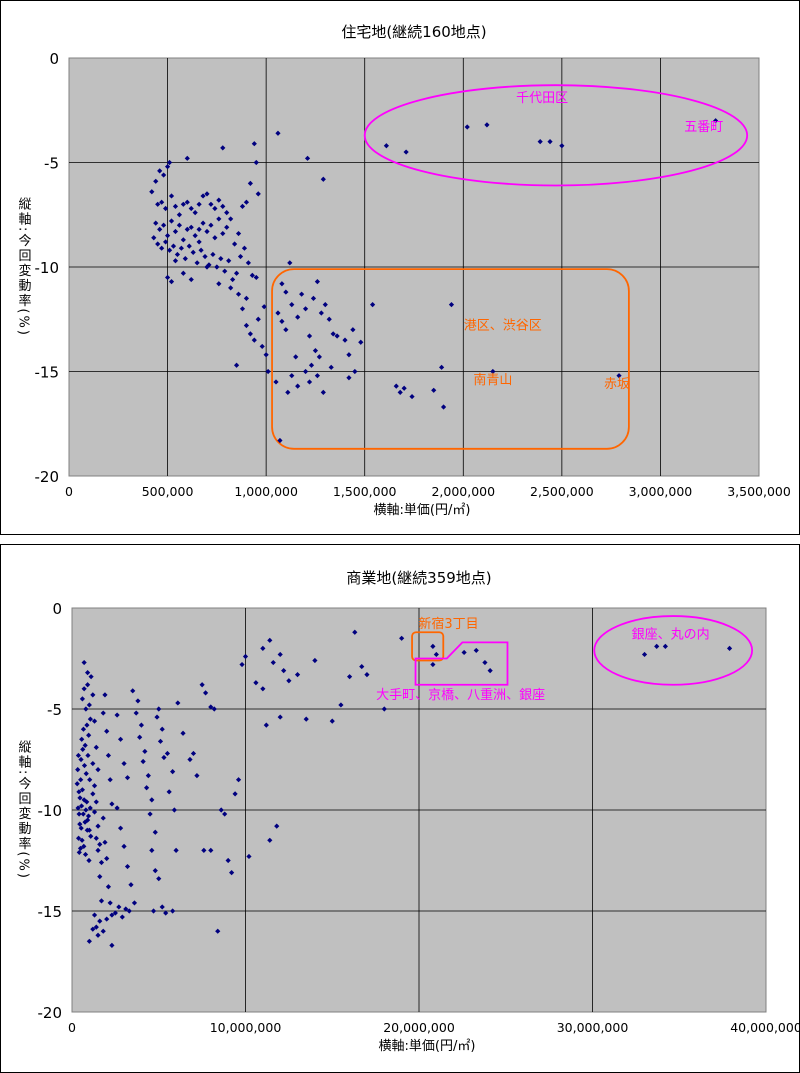 The height and width of the screenshot is (1073, 800). What do you see at coordinates (246, 1027) in the screenshot?
I see `chart-1-x-tick-label: 10,000,000` at bounding box center [246, 1027].